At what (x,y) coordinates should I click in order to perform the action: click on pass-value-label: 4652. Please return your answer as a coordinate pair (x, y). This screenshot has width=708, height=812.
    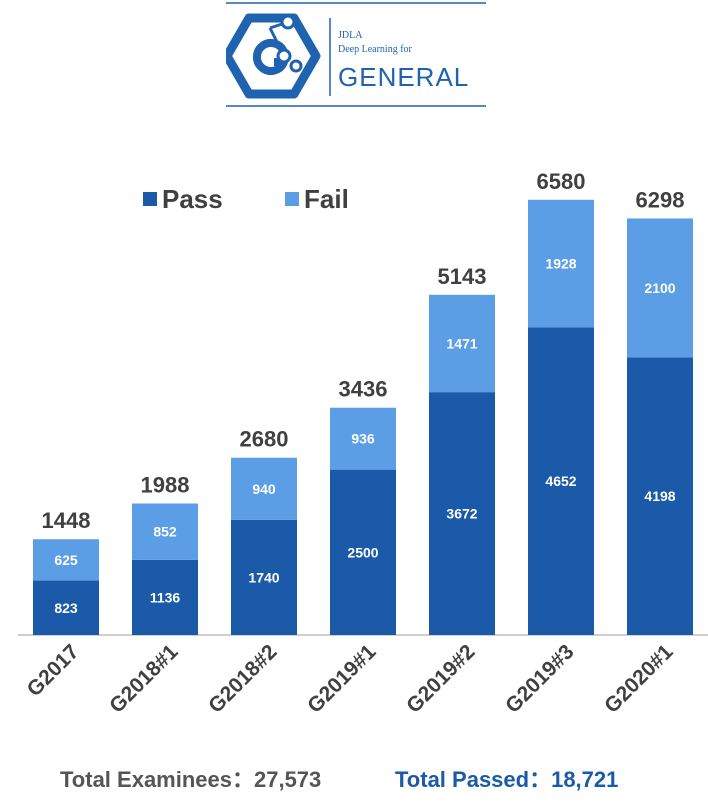
    Looking at the image, I should click on (560, 481).